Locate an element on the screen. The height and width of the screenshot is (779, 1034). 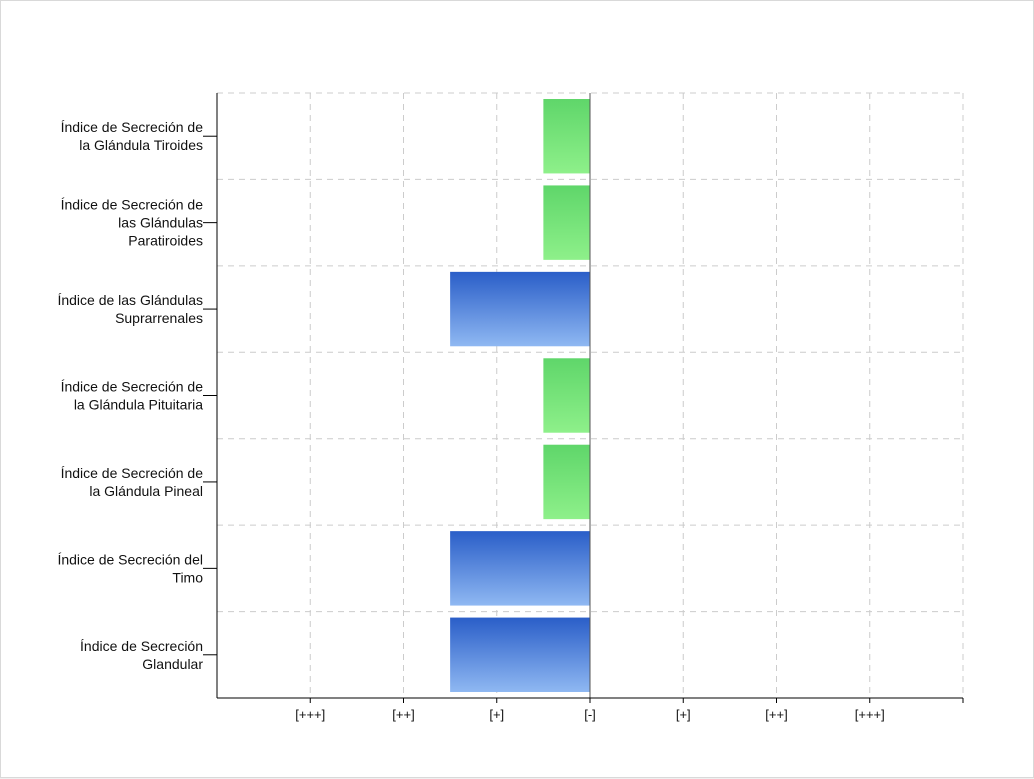
x-tick-label: [-] is located at coordinates (590, 714).